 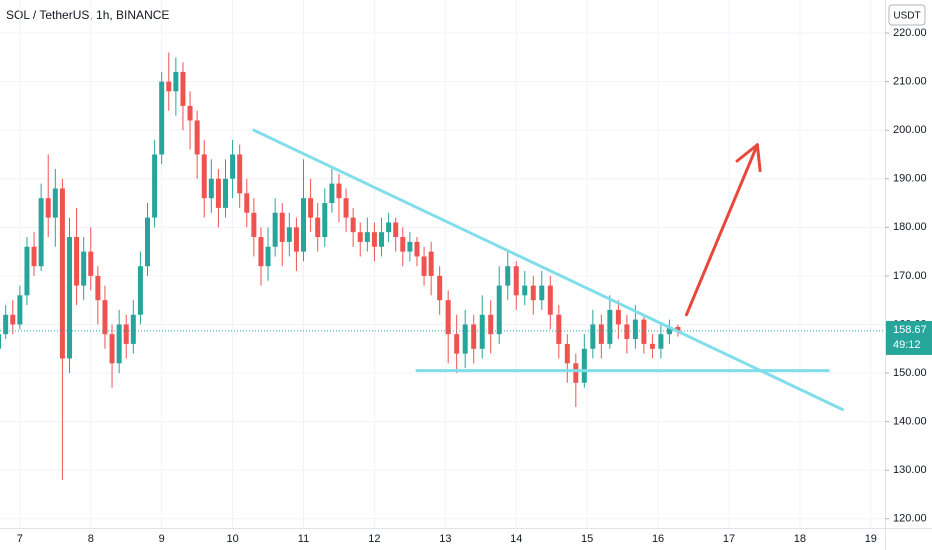 I want to click on x-tick-label: 13, so click(x=445, y=539).